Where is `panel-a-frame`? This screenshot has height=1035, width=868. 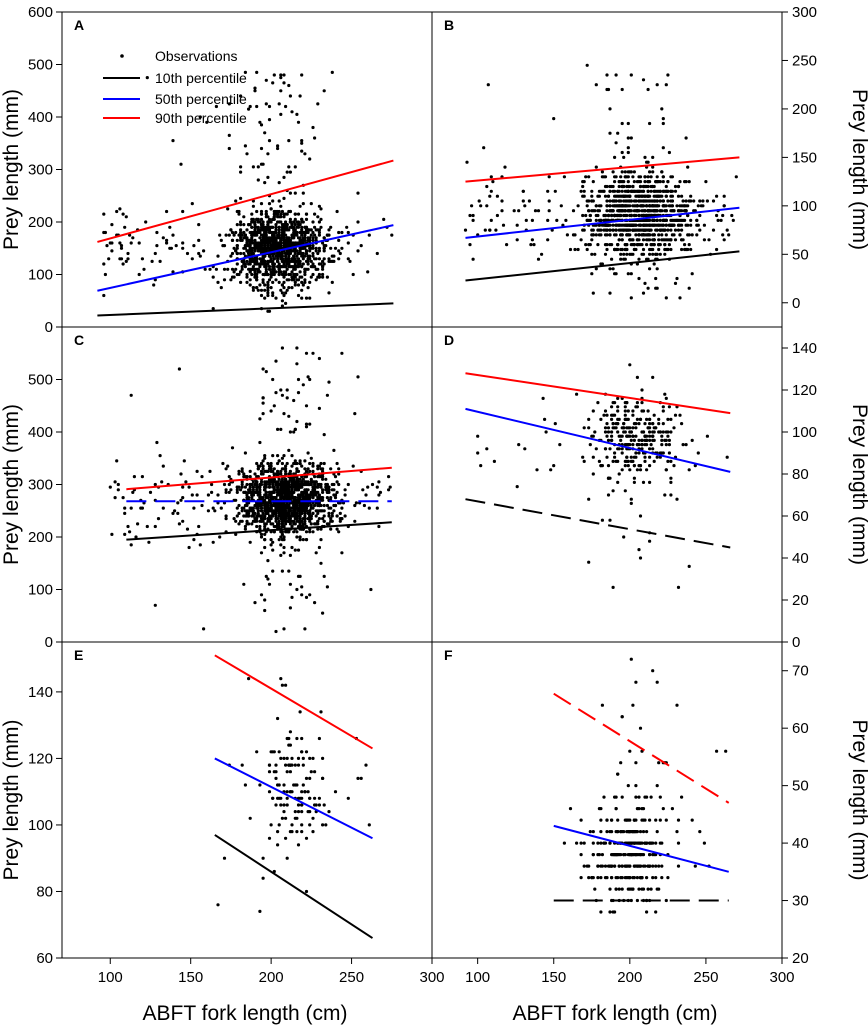
panel-a-frame is located at coordinates (247, 169).